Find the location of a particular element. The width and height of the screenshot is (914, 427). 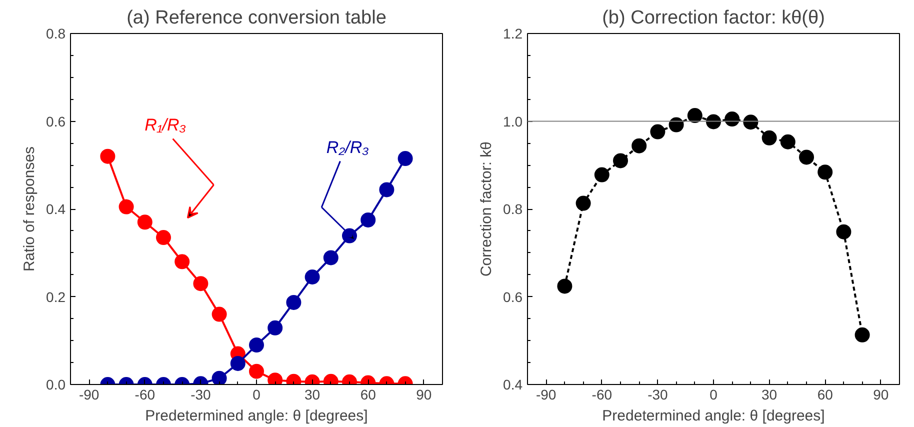

y-axis-title: Ratio of responses is located at coordinates (29, 209).